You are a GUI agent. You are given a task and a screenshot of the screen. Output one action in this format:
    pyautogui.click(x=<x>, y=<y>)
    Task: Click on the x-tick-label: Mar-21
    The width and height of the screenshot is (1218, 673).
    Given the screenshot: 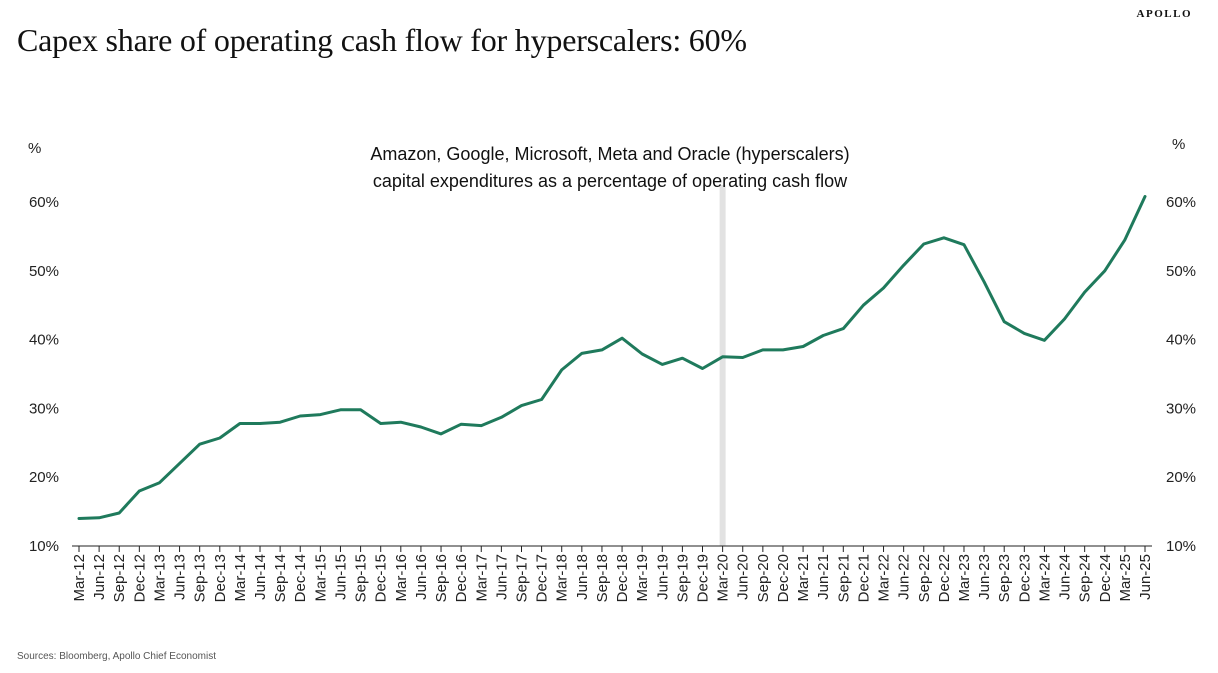 What is the action you would take?
    pyautogui.click(x=803, y=578)
    